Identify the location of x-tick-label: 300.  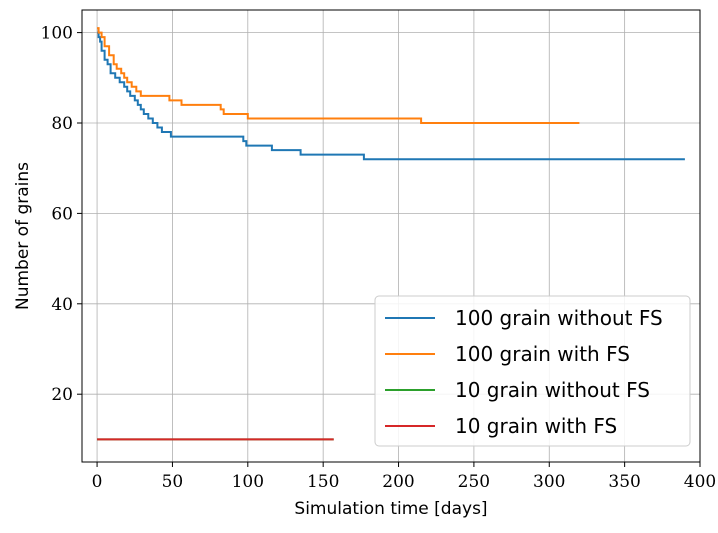
(549, 482).